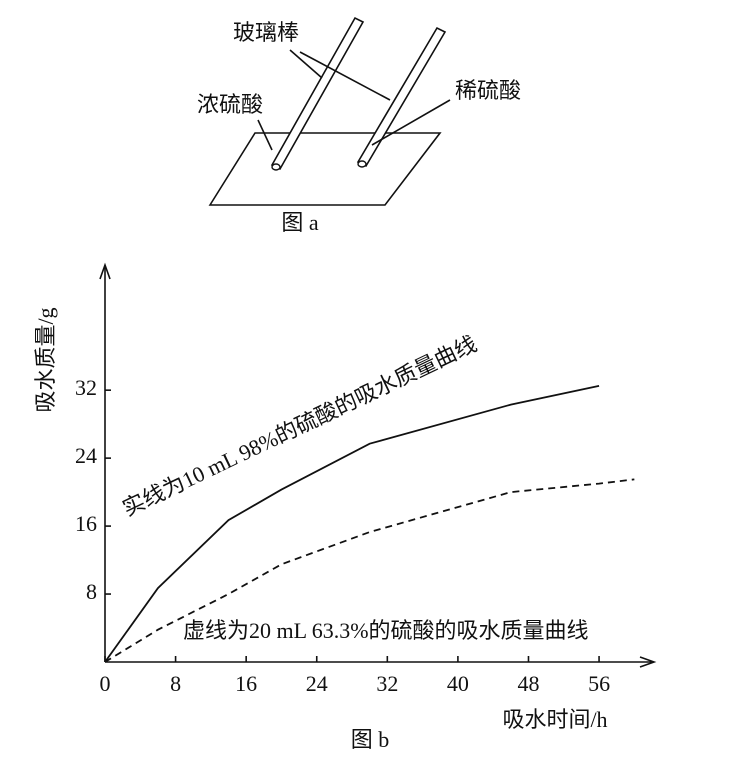 This screenshot has height=758, width=734. What do you see at coordinates (230, 104) in the screenshot?
I see `label: 浓硫酸` at bounding box center [230, 104].